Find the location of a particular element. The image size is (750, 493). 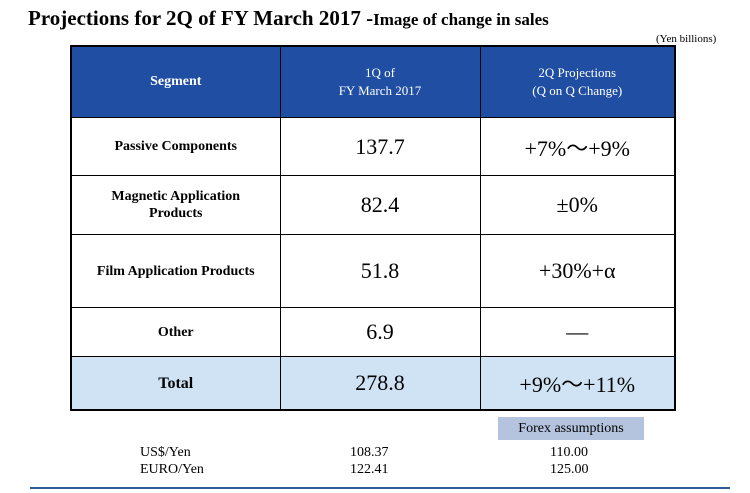

segment-cell: Other is located at coordinates (175, 332).